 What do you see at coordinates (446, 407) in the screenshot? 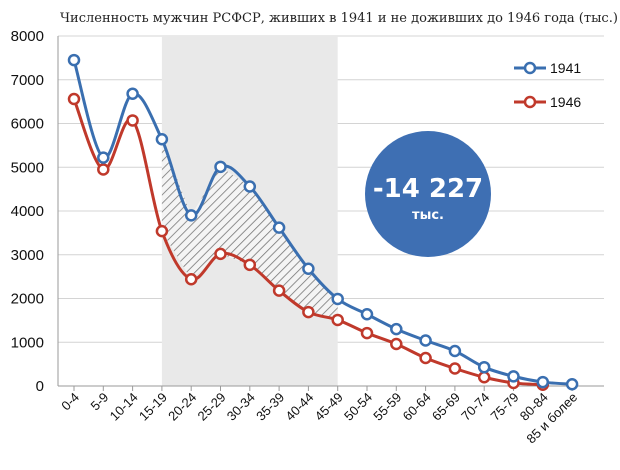
I see `x-tick-label: 65-69` at bounding box center [446, 407].